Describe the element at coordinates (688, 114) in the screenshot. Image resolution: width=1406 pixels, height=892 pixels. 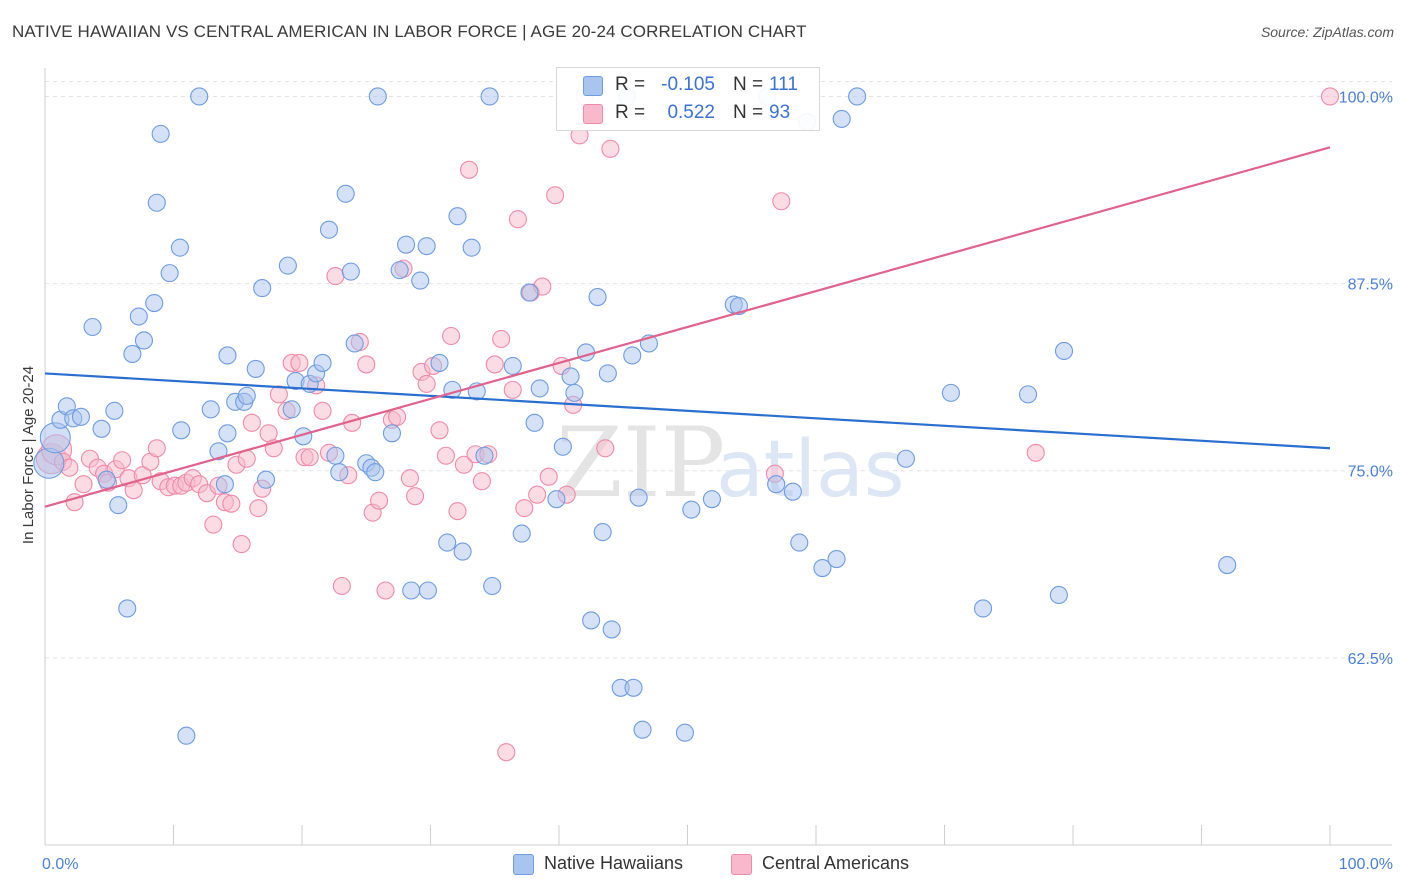
I see `legend-row-central-americans: R = 0.522 N = 93` at that location.